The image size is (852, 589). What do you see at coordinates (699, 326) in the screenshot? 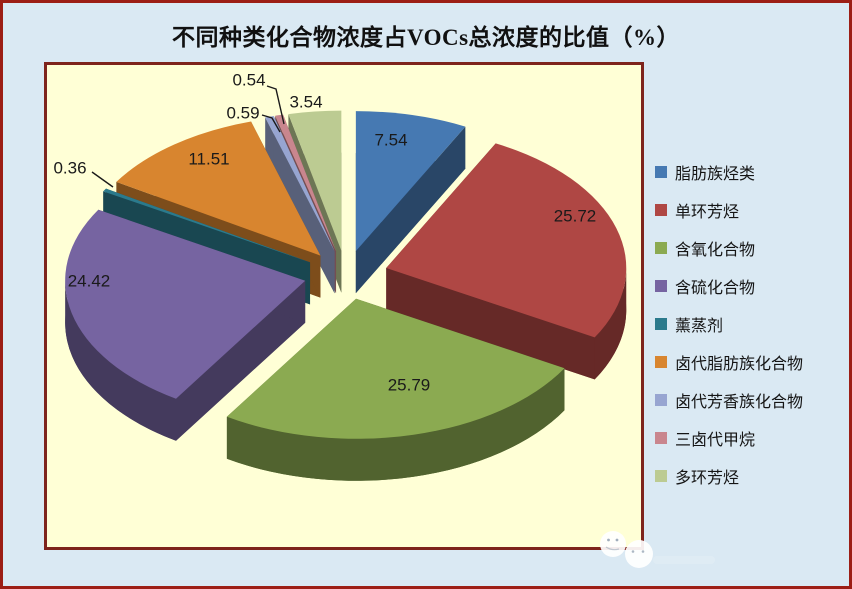
I see `legend-label: 薰蒸剂` at bounding box center [699, 326].